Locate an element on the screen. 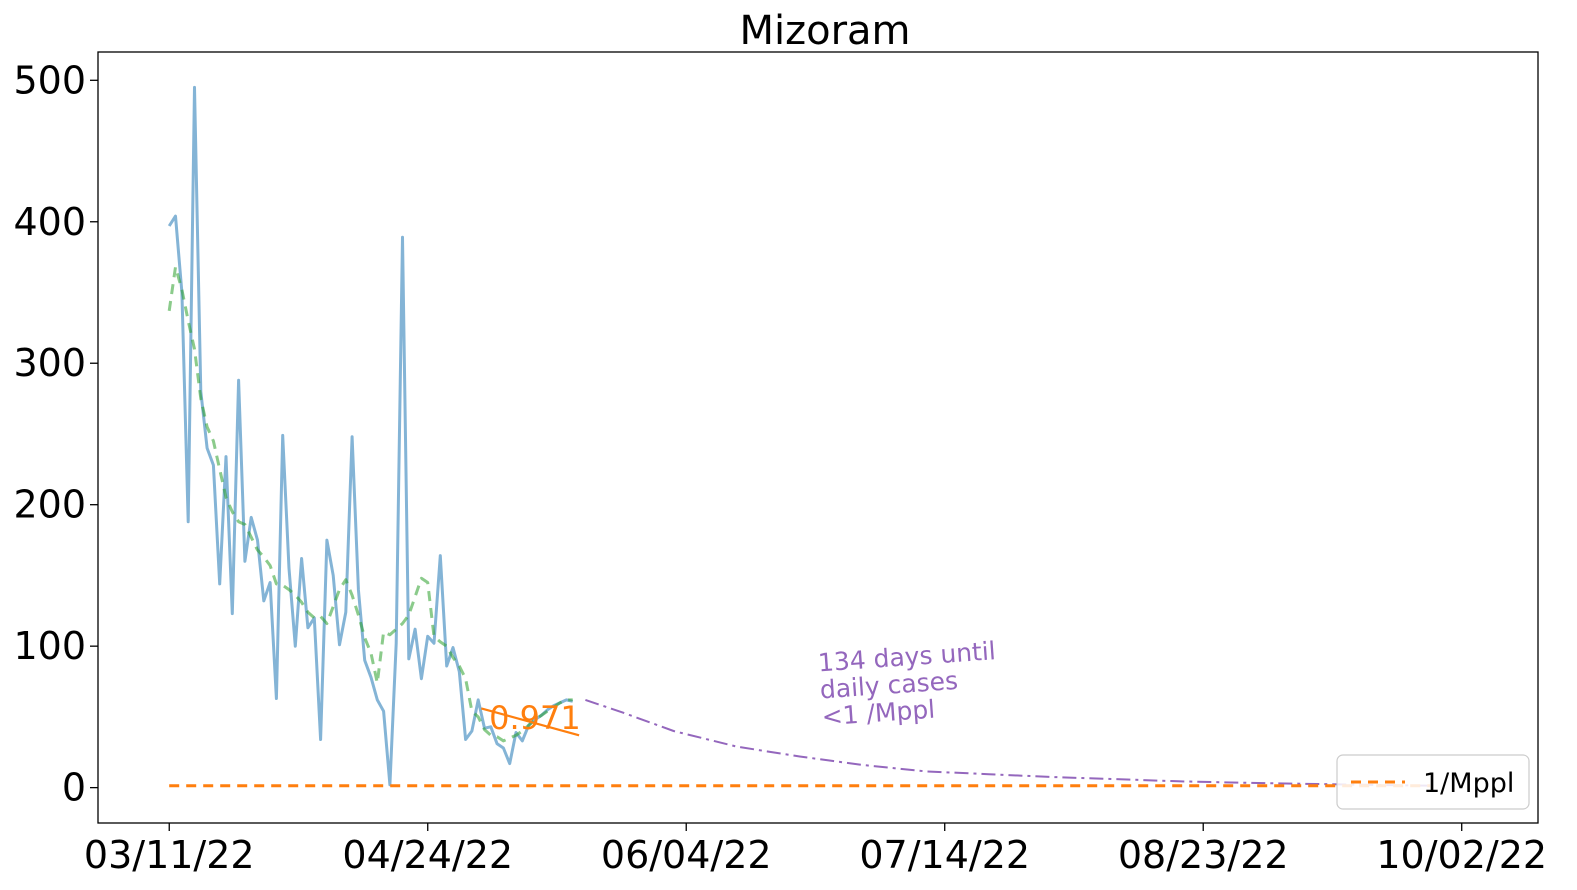 The width and height of the screenshot is (1577, 890). x-tick-label: 03/11/22 is located at coordinates (169, 855).